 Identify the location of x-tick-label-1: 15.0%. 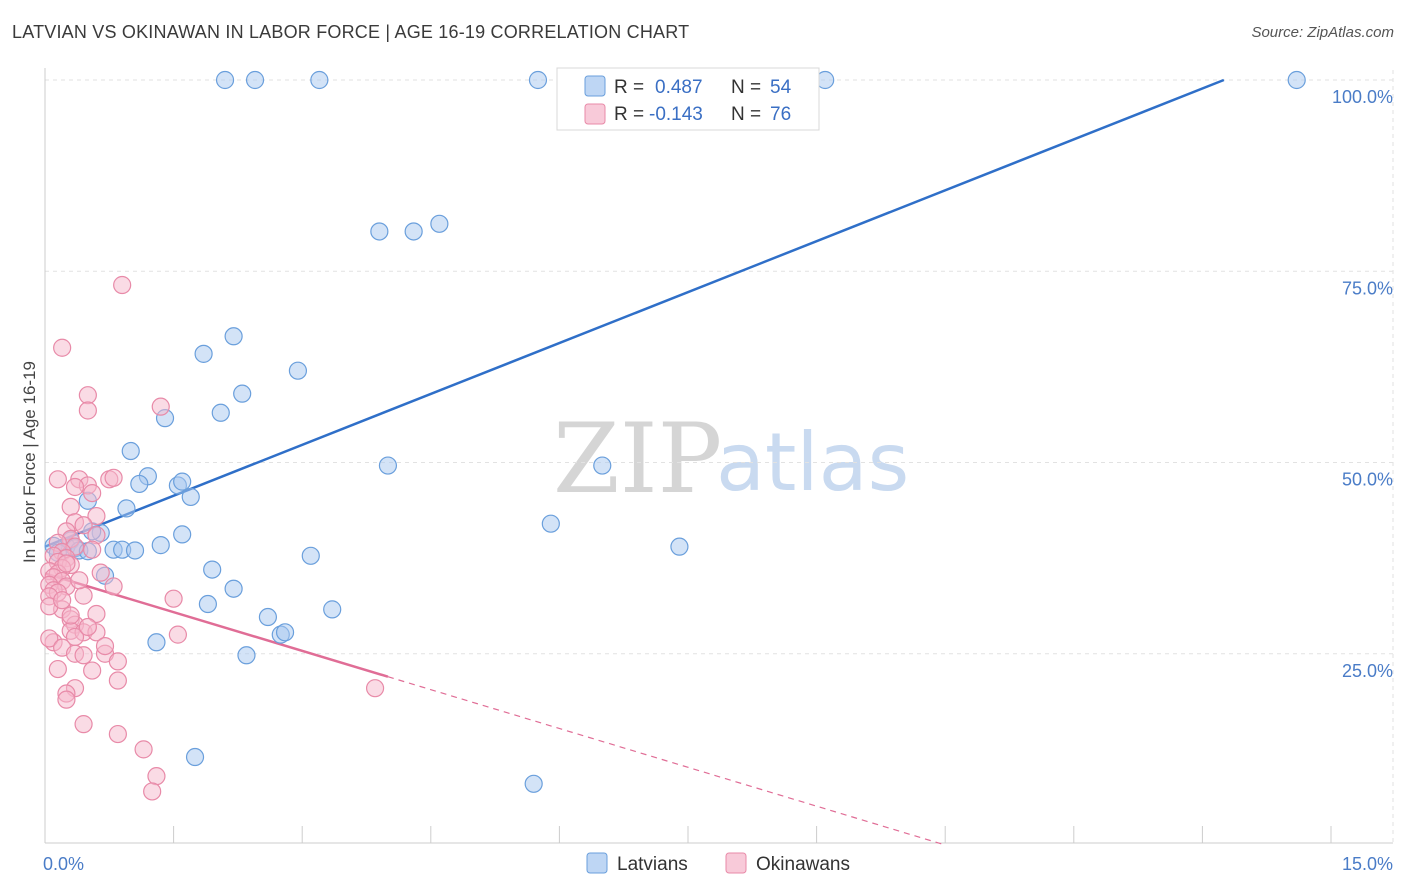
(1367, 864).